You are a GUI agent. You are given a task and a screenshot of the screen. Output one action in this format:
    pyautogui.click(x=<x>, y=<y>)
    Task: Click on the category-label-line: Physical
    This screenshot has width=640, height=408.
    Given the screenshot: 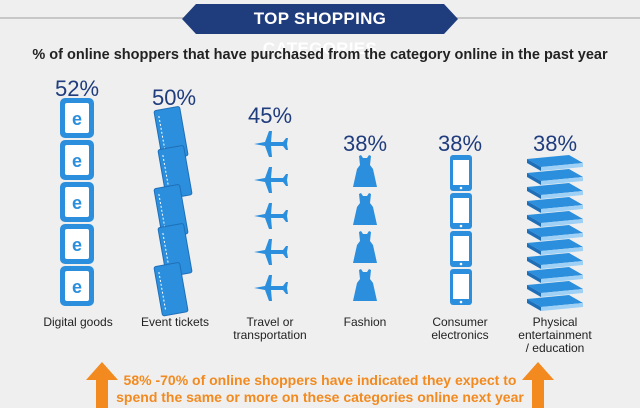 What is the action you would take?
    pyautogui.click(x=555, y=322)
    